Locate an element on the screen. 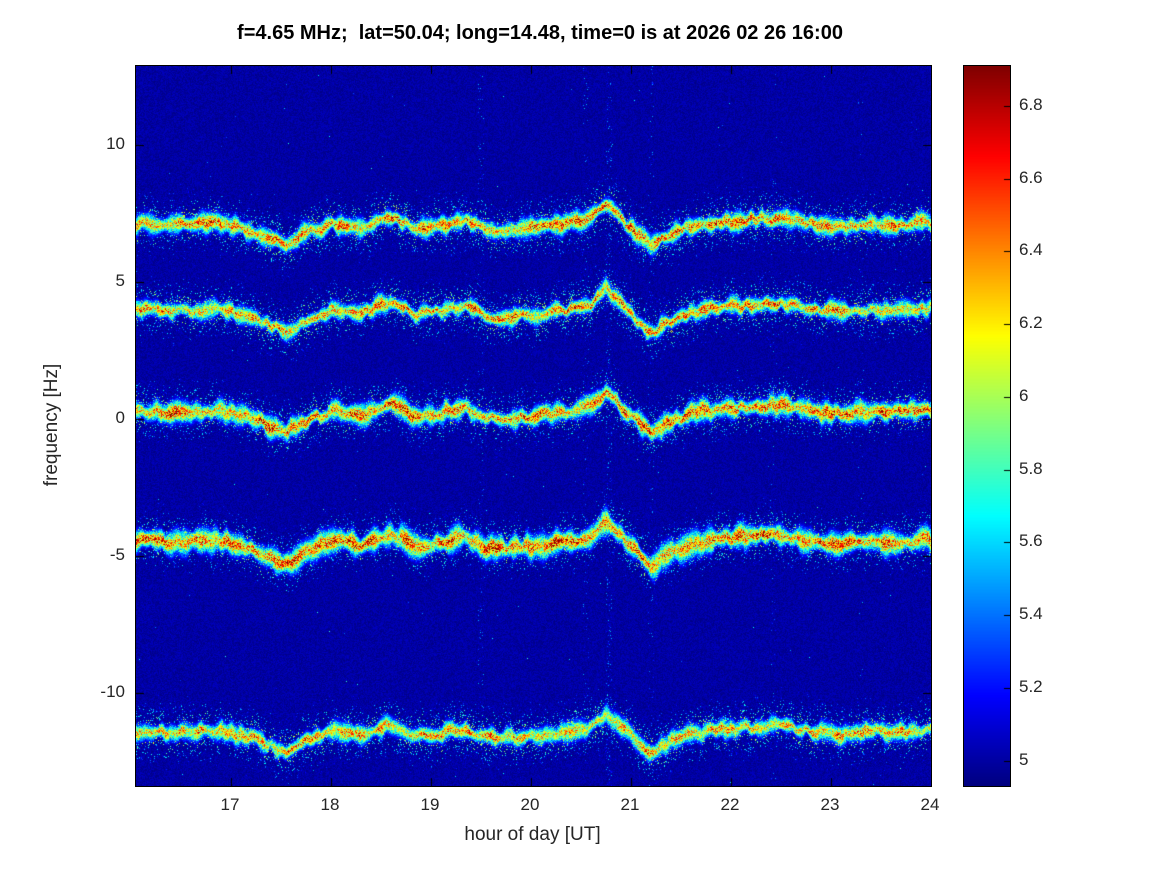 The image size is (1167, 875). colorbar-tick-label: 5 is located at coordinates (1024, 759).